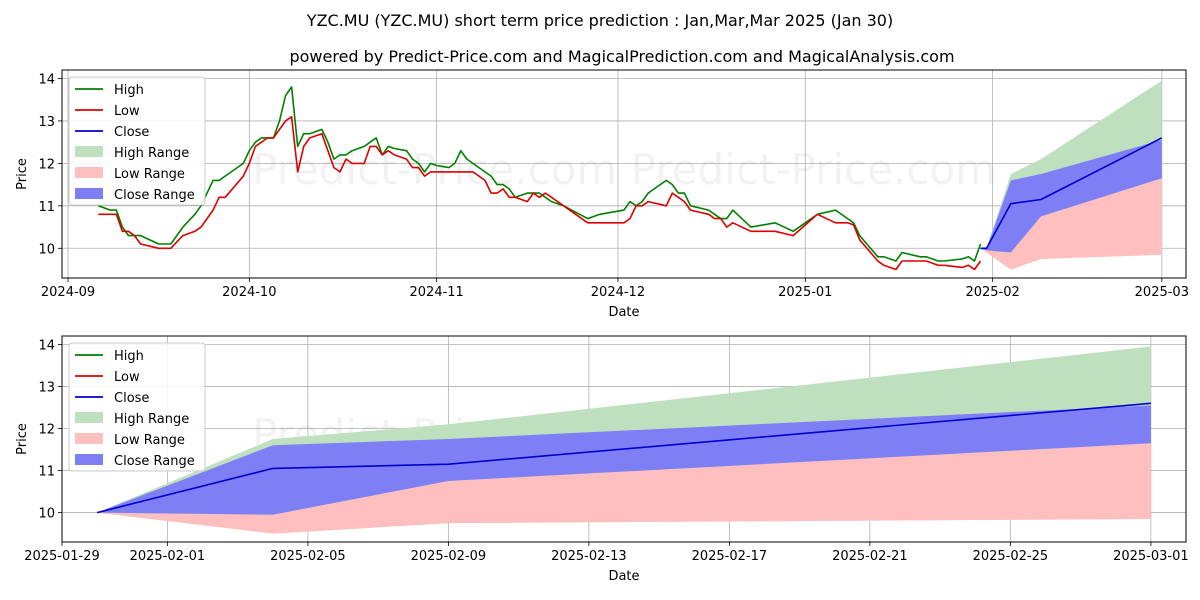 This screenshot has width=1200, height=600. Describe the element at coordinates (168, 556) in the screenshot. I see `x-tick-label: 2025-02-01` at that location.